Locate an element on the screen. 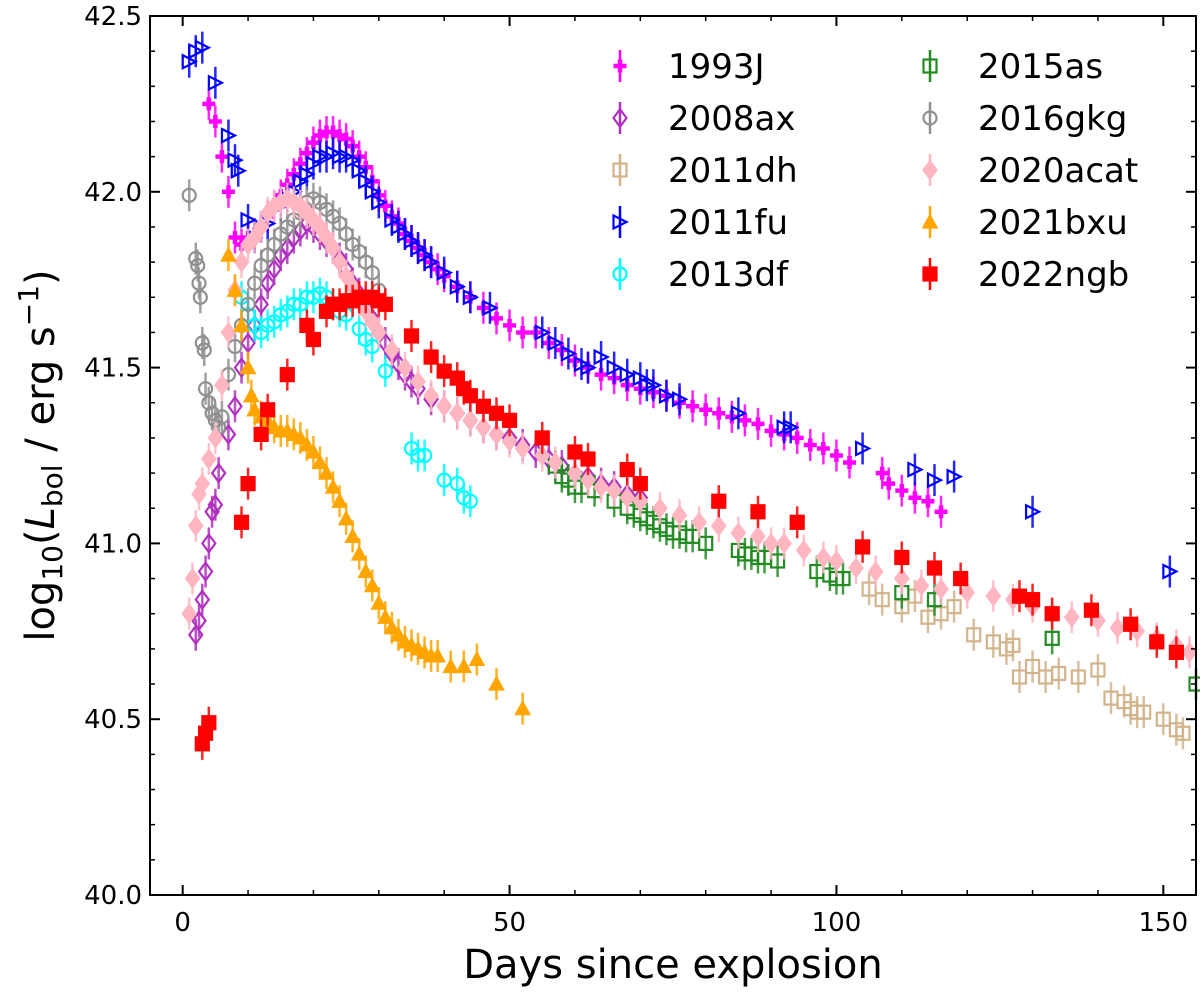 The width and height of the screenshot is (1200, 994). legend-marker-2008ax is located at coordinates (620, 118).